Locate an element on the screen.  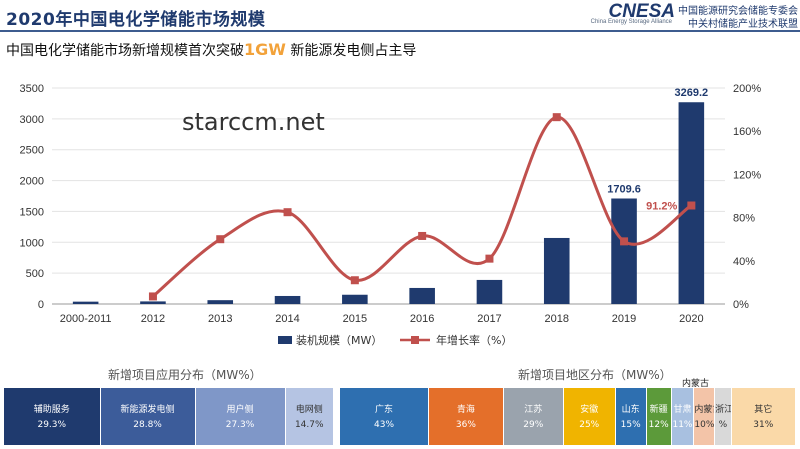
brand-subtitle: China Energy Storage Alliance is located at coordinates (631, 22).